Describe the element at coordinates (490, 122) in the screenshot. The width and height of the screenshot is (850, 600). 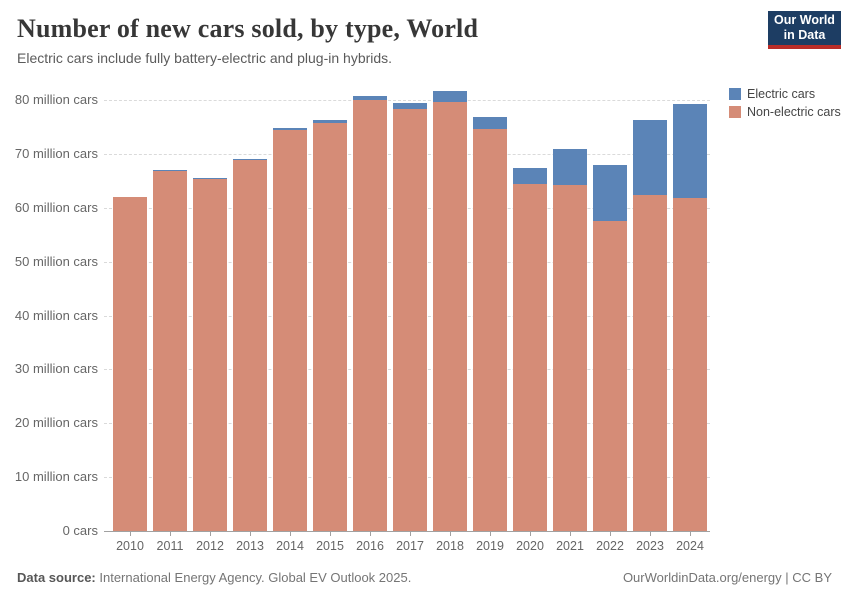
I see `bar-2019-electric` at that location.